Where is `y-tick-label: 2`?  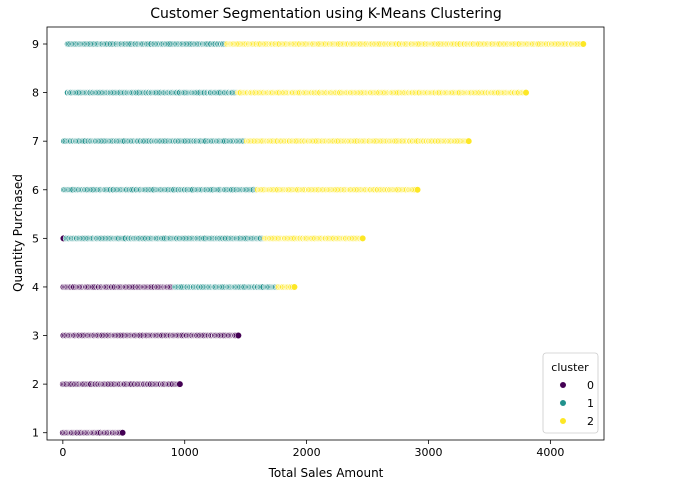
y-tick-label: 2 is located at coordinates (35, 384).